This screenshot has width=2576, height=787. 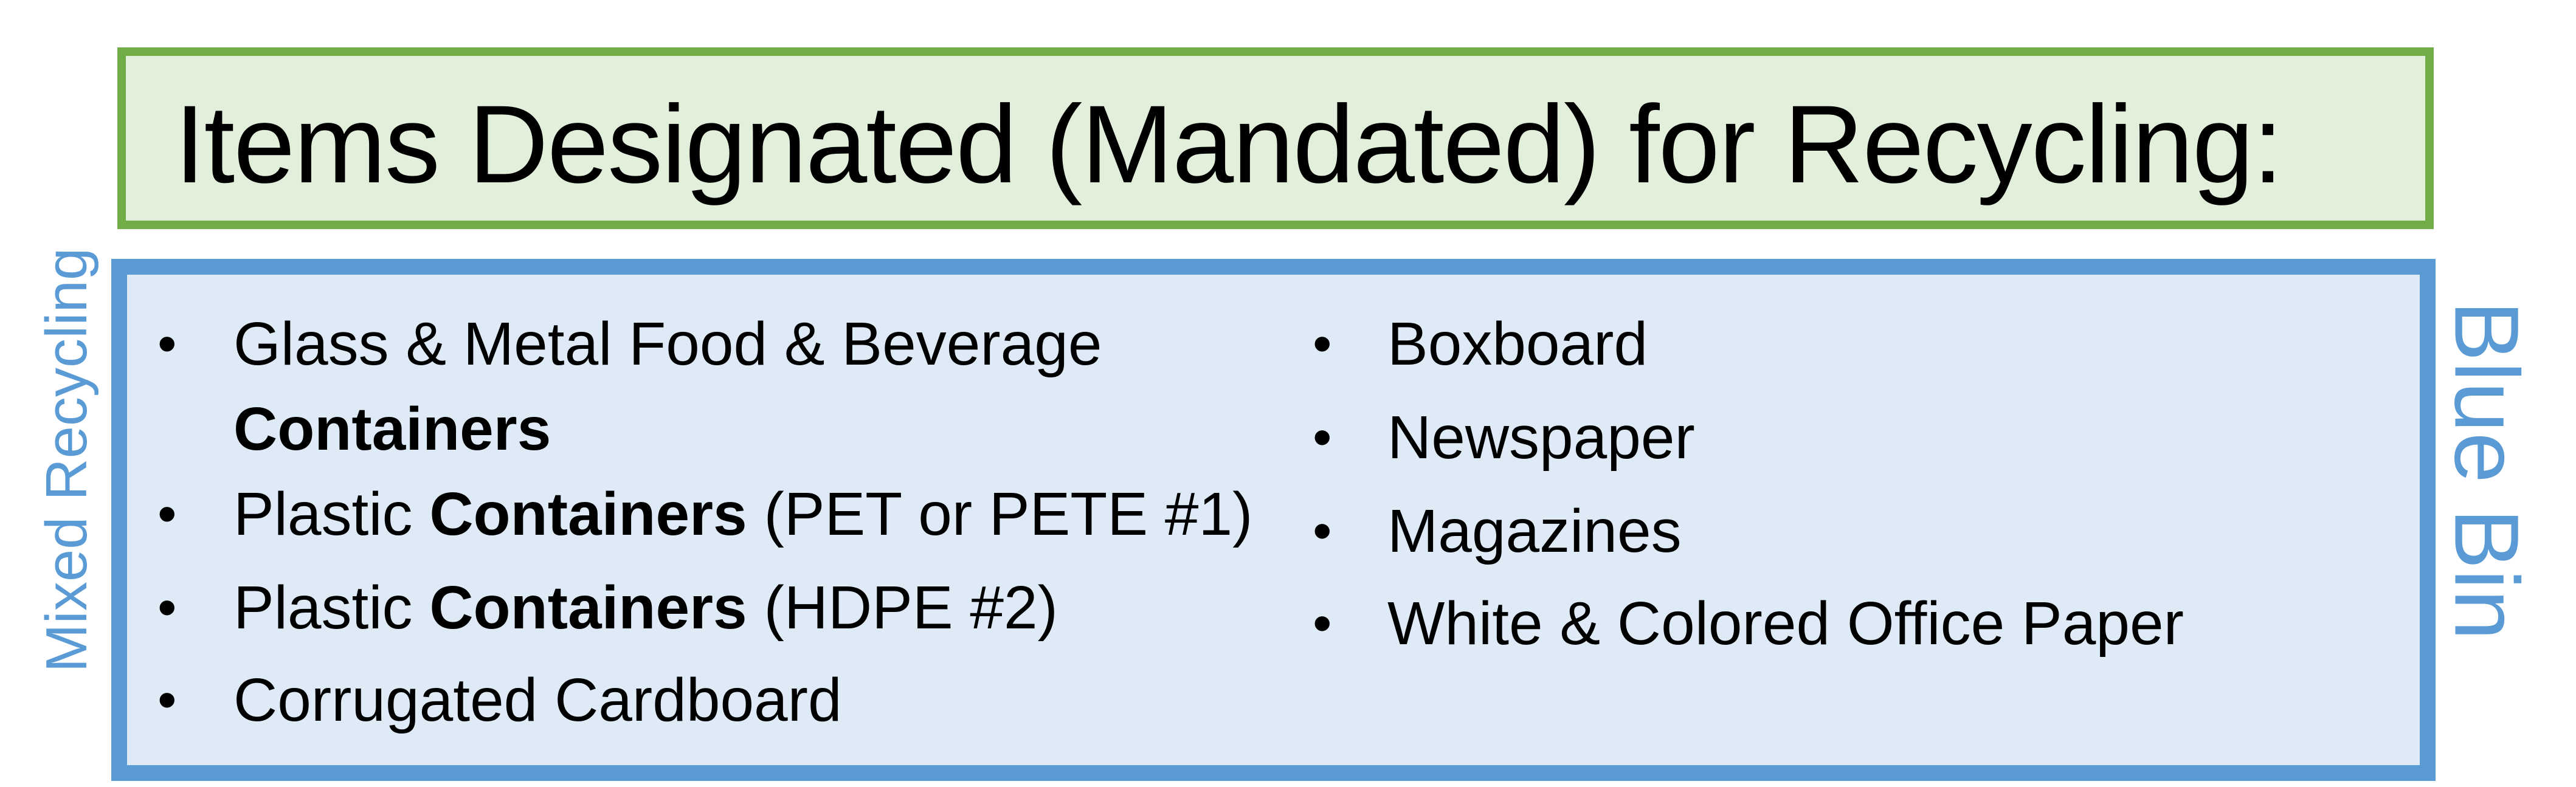 I want to click on list-item: Magazines, so click(x=1534, y=531).